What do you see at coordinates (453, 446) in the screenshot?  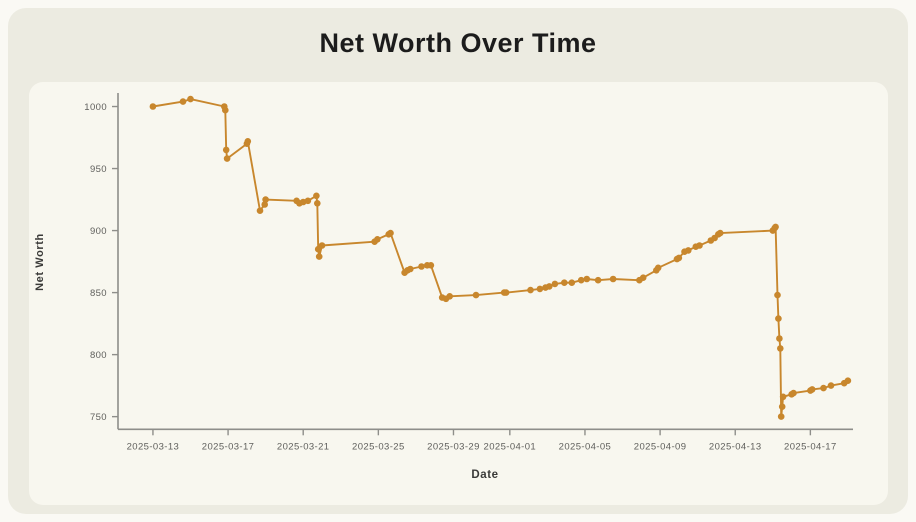 I see `x-tick-label: 2025-03-29` at bounding box center [453, 446].